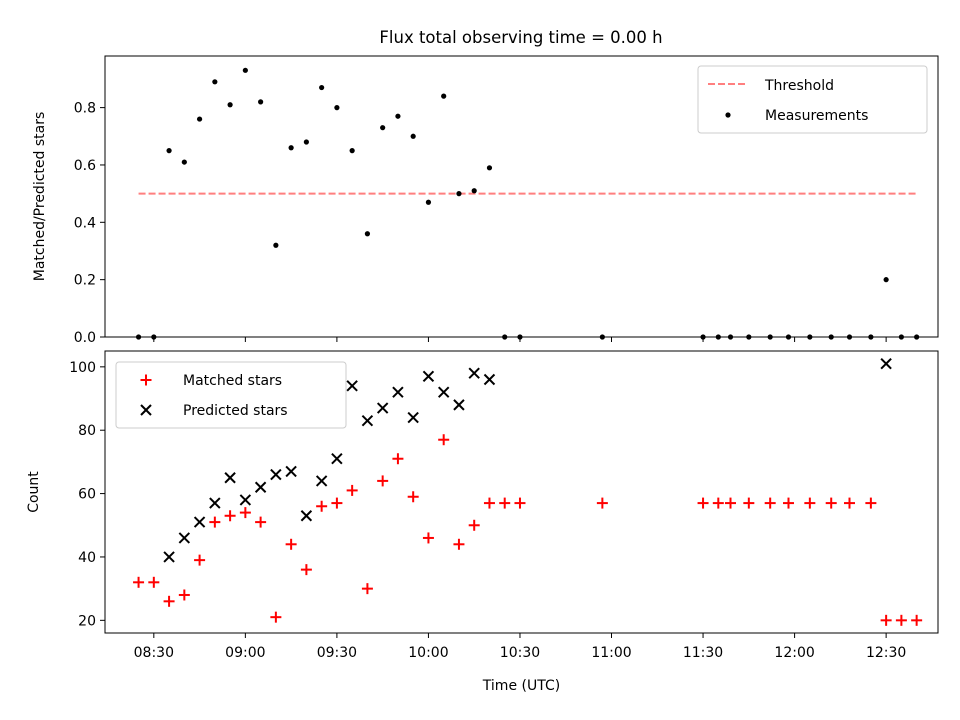 The height and width of the screenshot is (720, 960). Describe the element at coordinates (154, 653) in the screenshot. I see `count-xtick-label: 08:30` at that location.